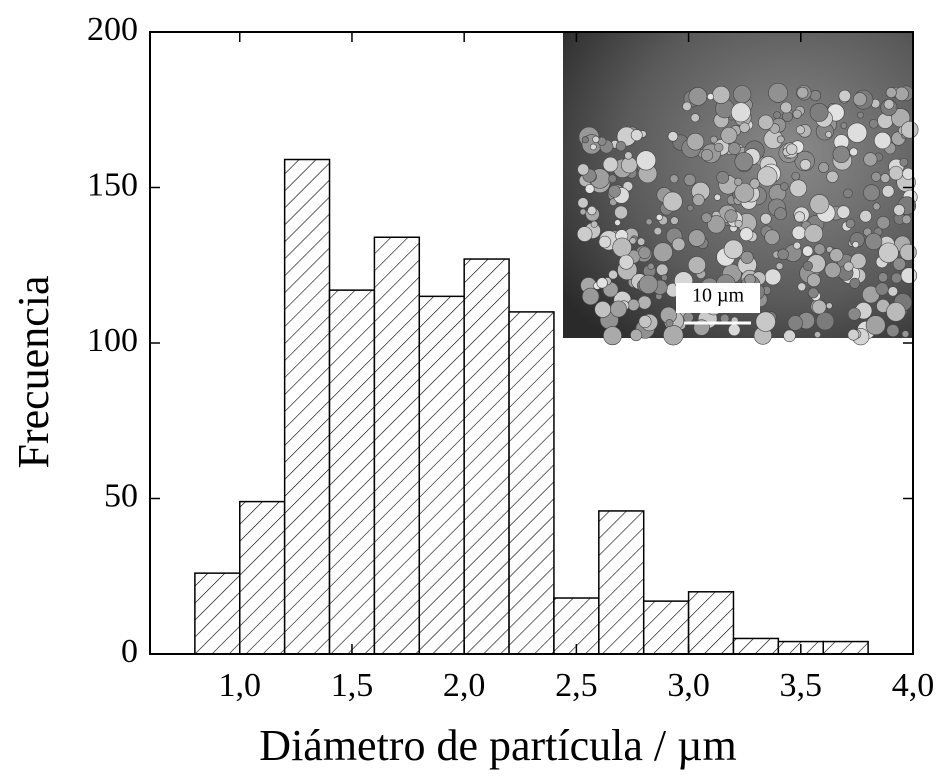  Describe the element at coordinates (718, 296) in the screenshot. I see `inset-scale-label: 10 µm` at that location.